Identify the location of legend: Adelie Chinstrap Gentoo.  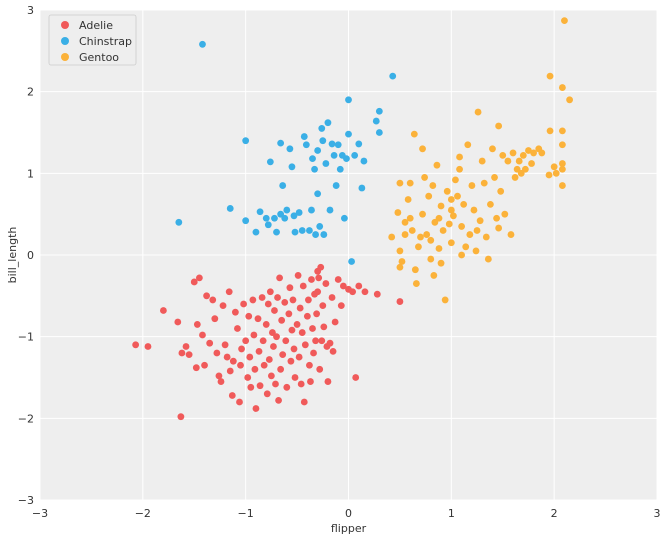
(92, 40).